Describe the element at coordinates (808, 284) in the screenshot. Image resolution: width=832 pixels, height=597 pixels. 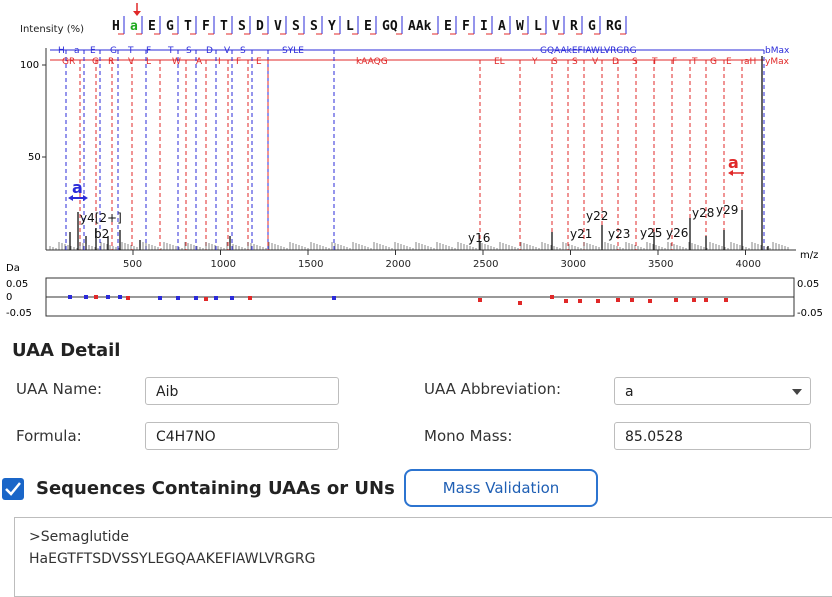
I see `err-tick-pos-right: 0.05` at that location.